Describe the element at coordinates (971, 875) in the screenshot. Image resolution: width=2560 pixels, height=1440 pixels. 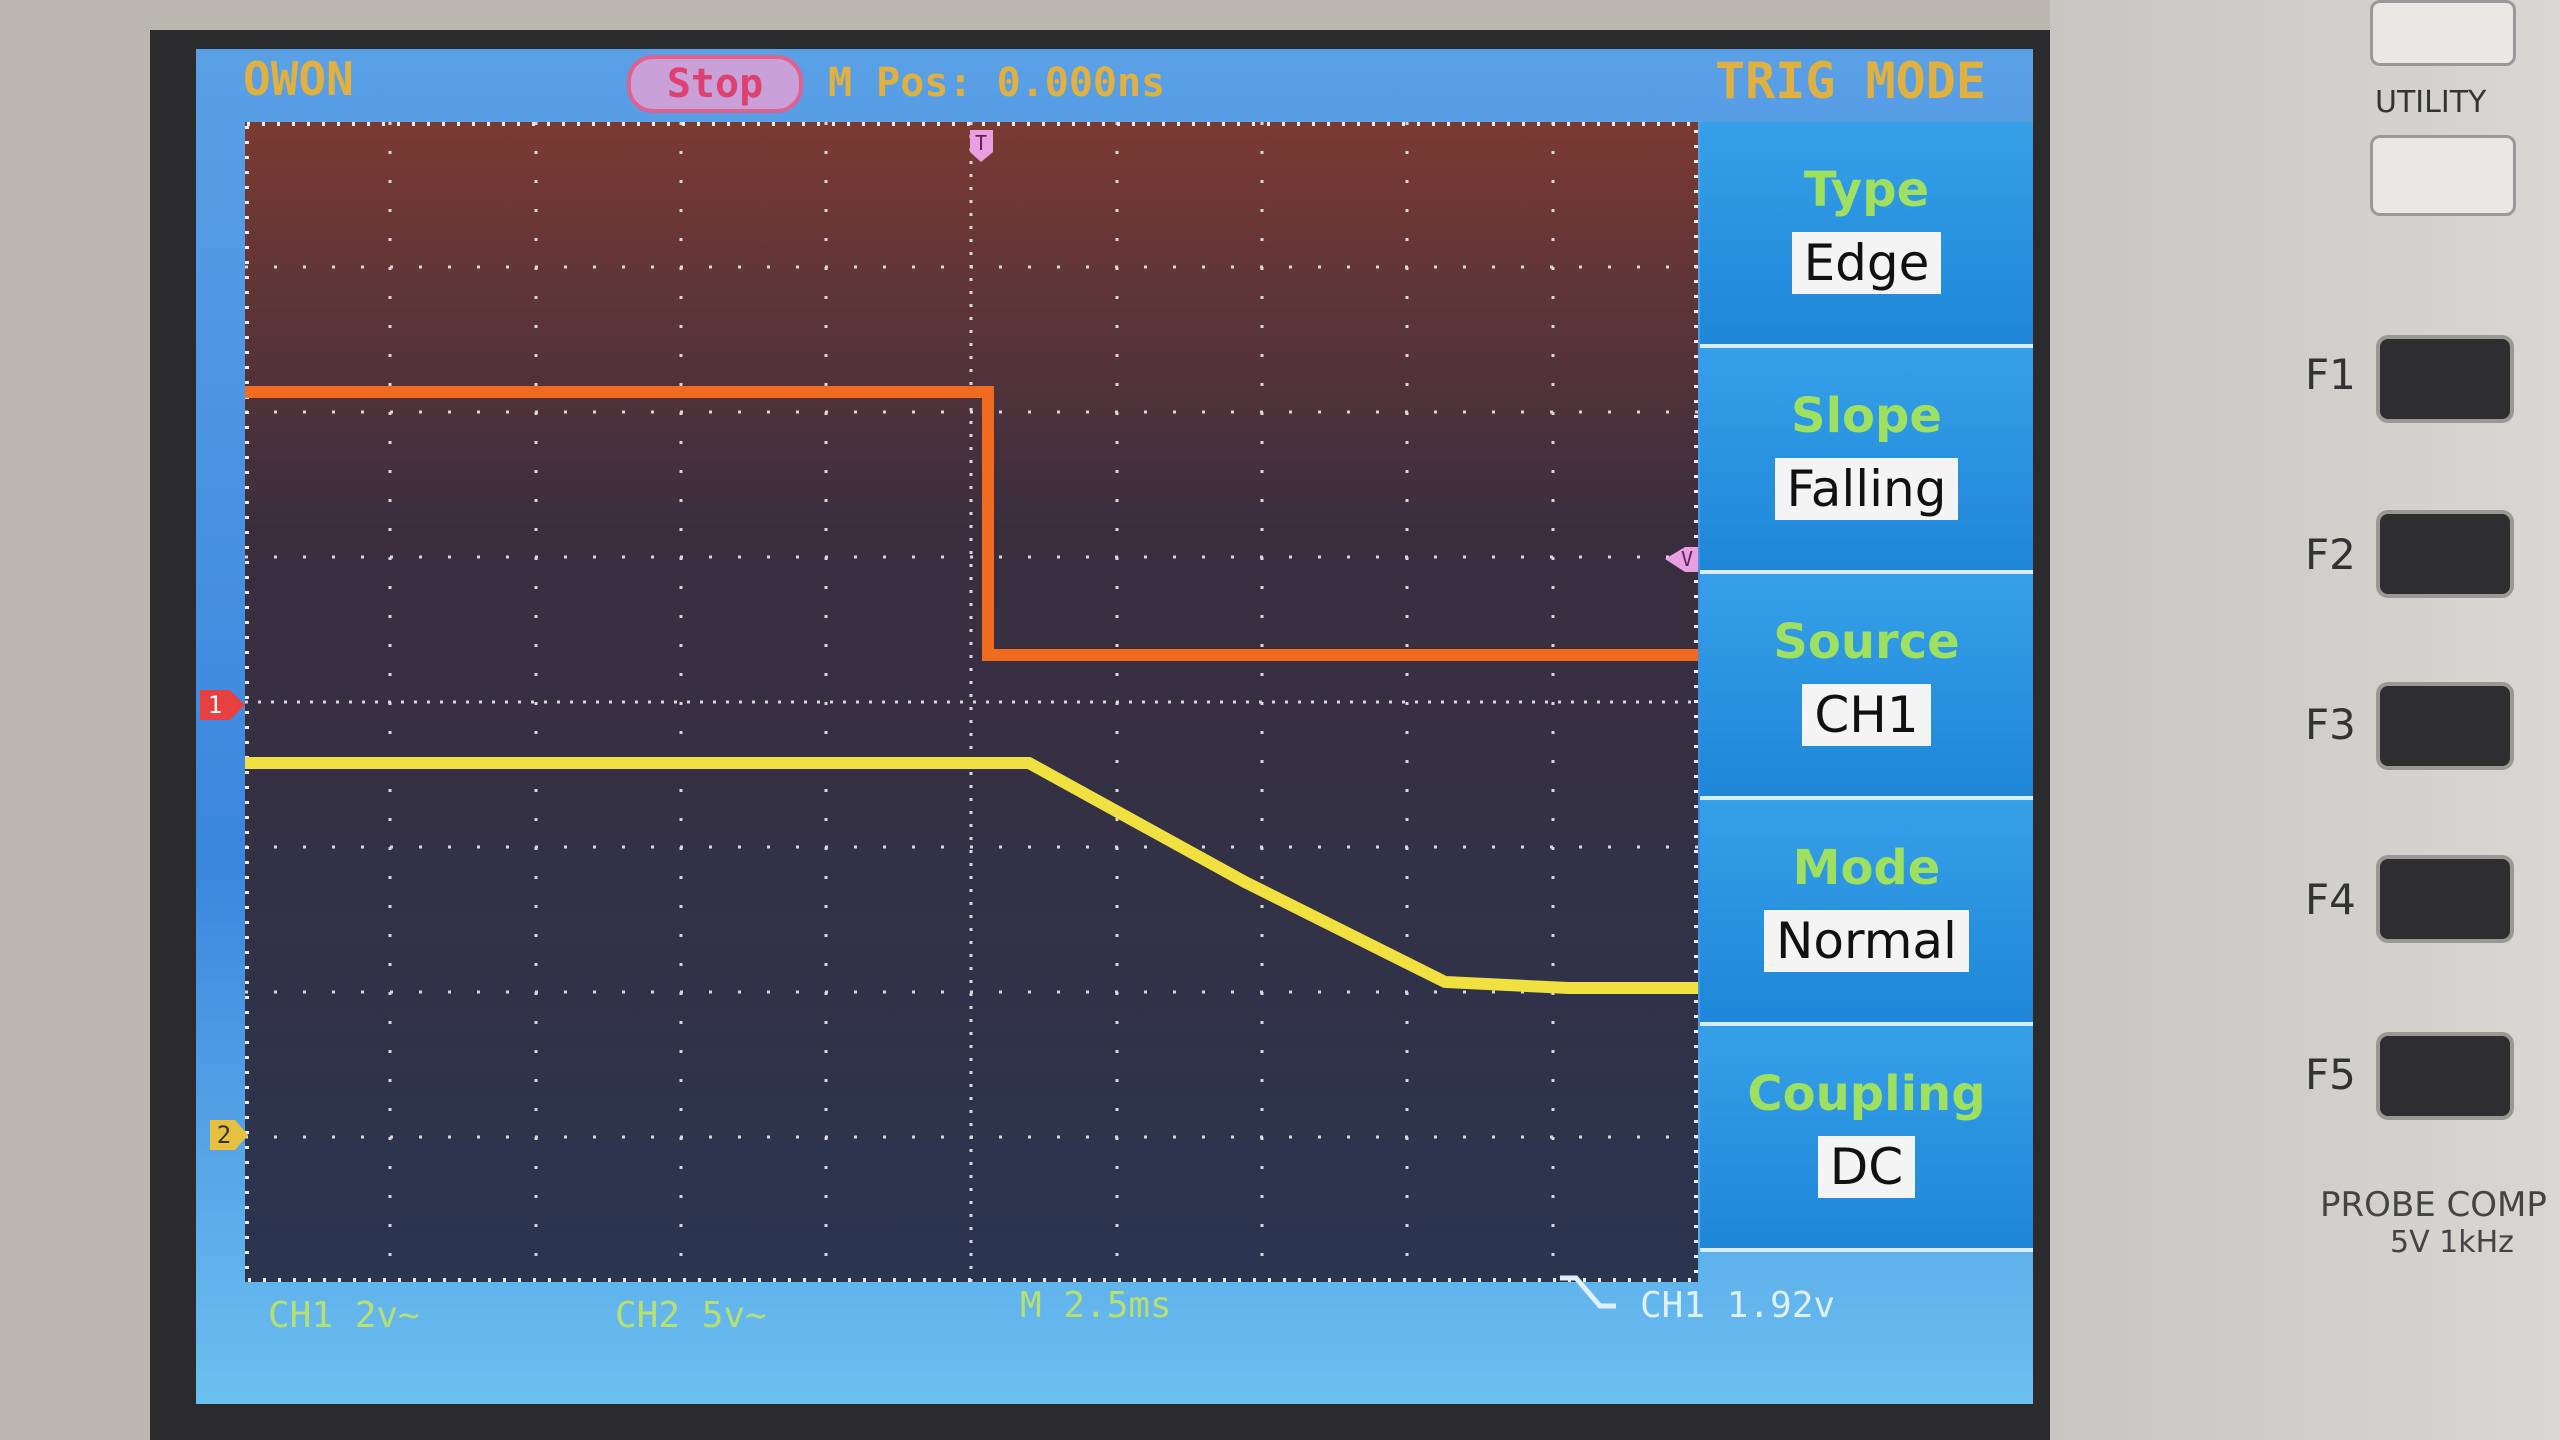
I see `ch1-trace` at that location.